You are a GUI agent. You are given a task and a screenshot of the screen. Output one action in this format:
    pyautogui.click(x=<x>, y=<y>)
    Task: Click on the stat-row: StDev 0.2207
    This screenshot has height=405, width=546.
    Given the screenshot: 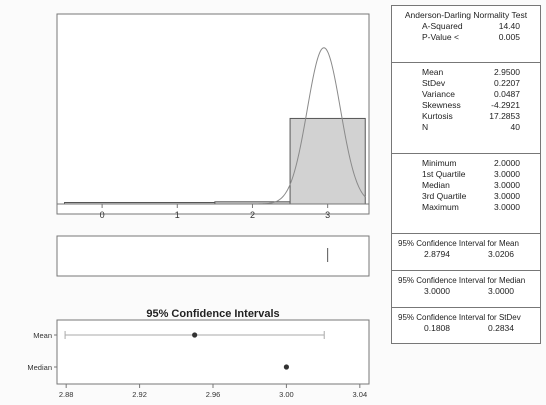 What is the action you would take?
    pyautogui.click(x=466, y=83)
    